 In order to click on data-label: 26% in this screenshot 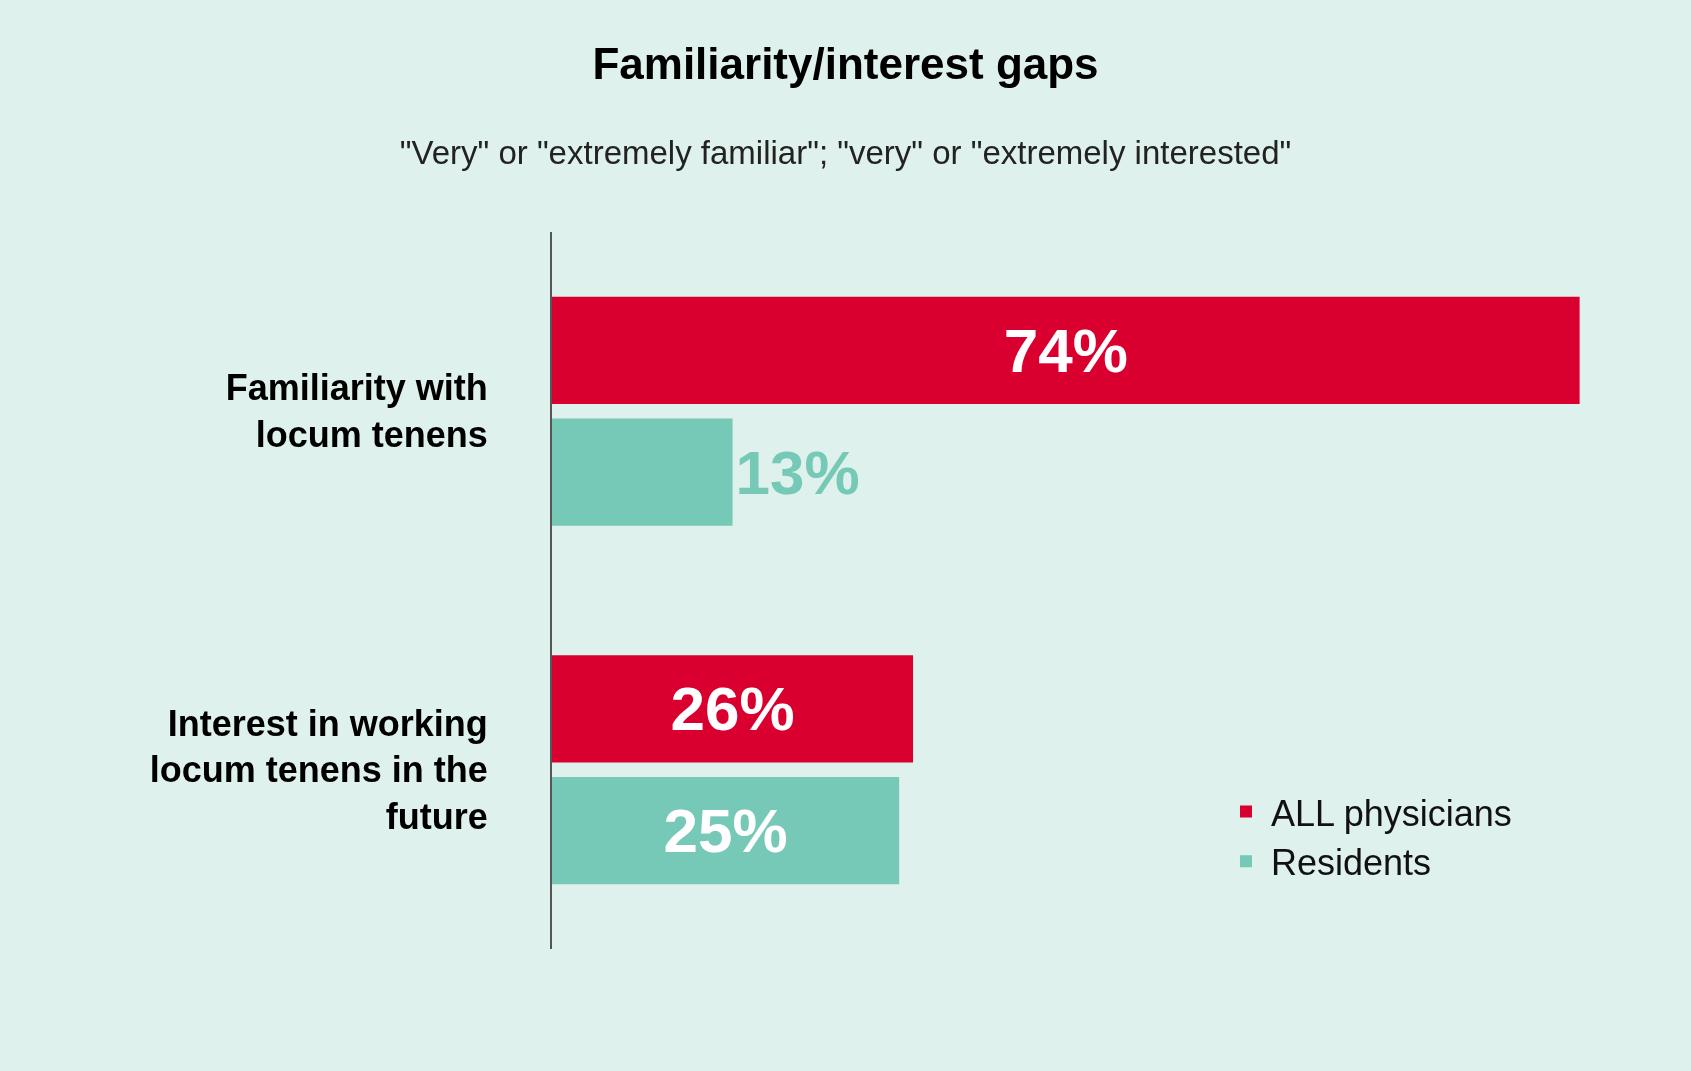, I will do `click(732, 709)`.